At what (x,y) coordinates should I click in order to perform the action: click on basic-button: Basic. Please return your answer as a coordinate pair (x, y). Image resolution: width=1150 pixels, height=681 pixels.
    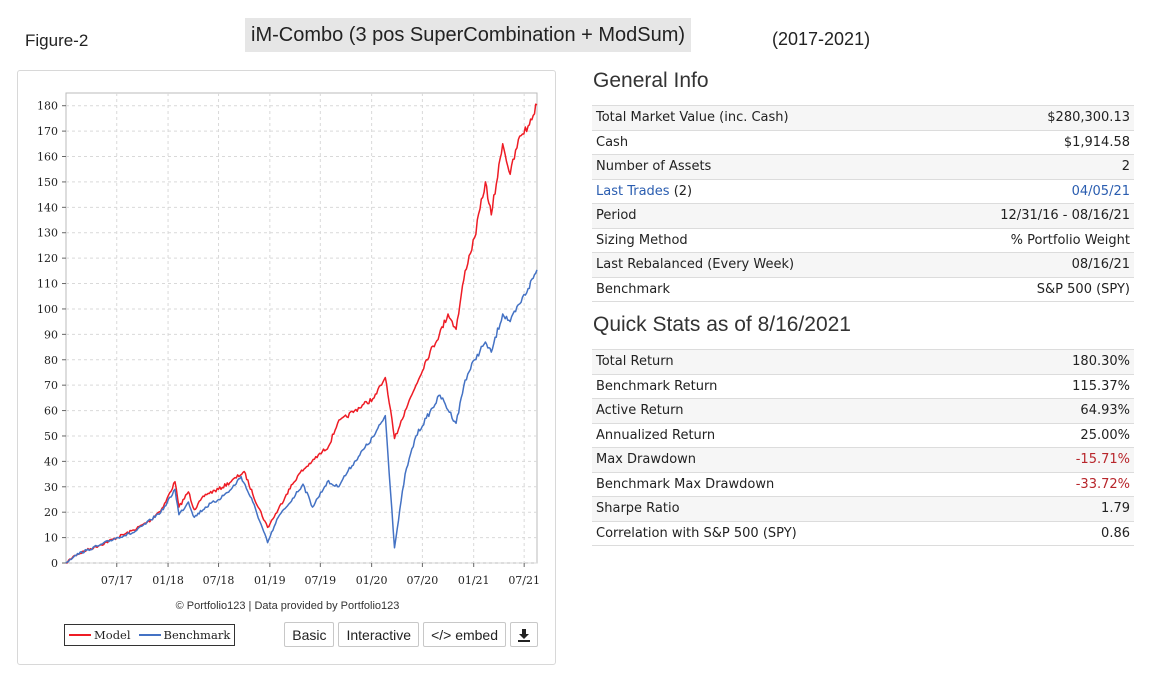
    Looking at the image, I should click on (309, 634).